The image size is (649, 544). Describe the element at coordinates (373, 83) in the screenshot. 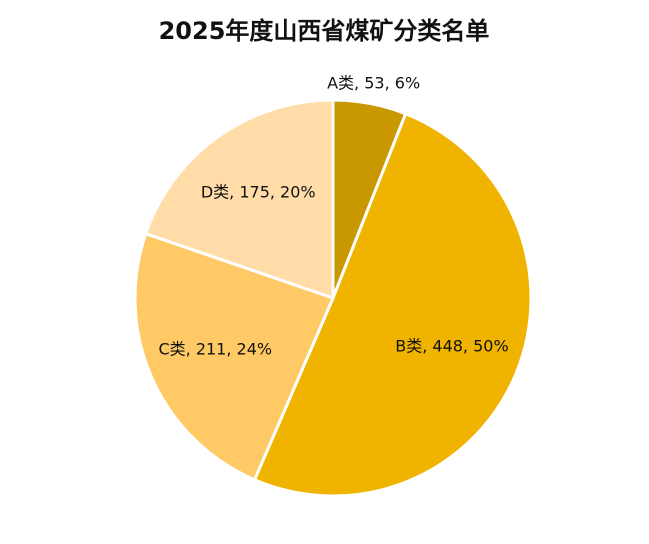

I see `data-label: A类, 53, 6%` at that location.